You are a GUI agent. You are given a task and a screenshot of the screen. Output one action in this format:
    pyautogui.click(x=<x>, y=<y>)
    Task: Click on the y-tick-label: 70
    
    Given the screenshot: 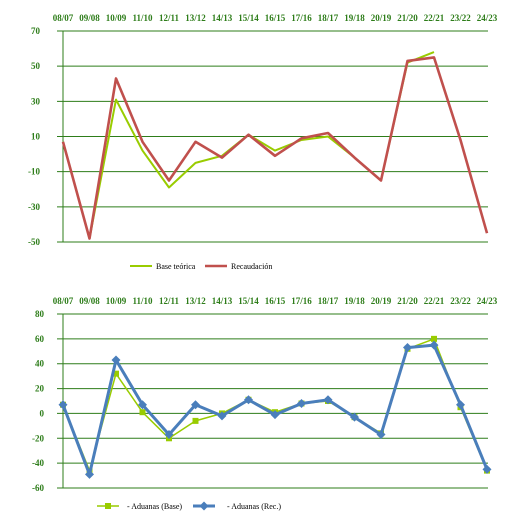 What is the action you would take?
    pyautogui.click(x=36, y=31)
    